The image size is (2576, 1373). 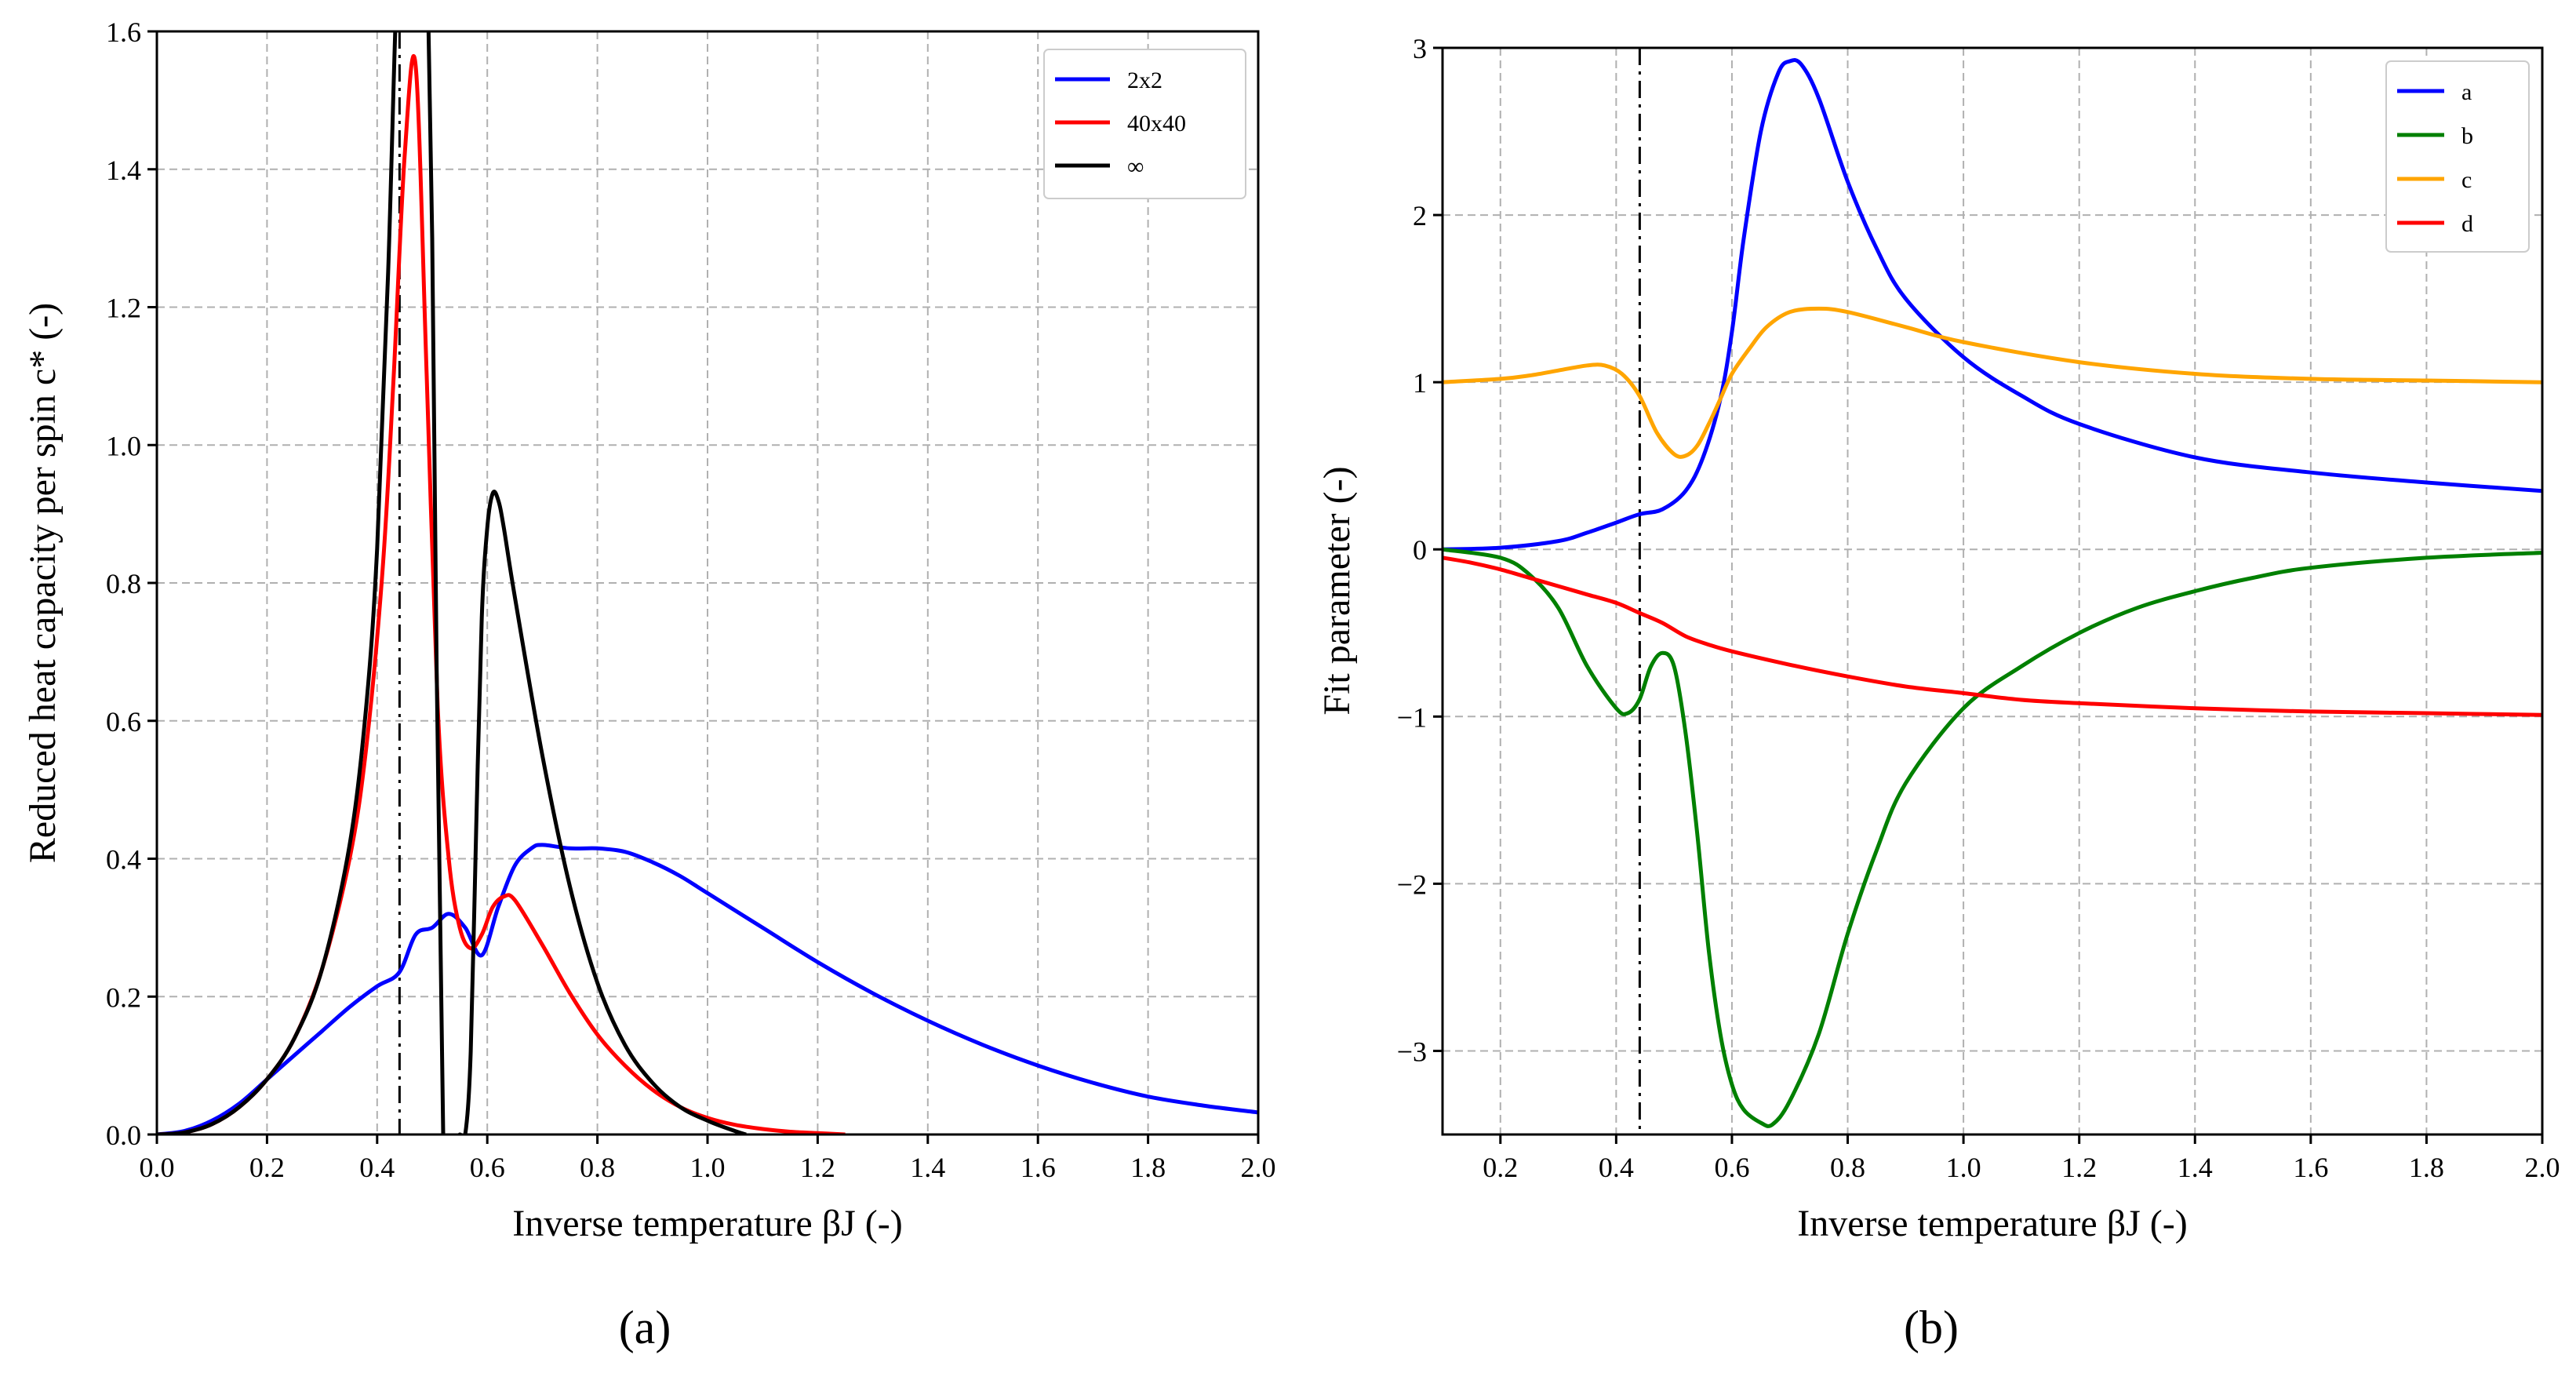 What do you see at coordinates (1992, 382) in the screenshot?
I see `series-line-b-c` at bounding box center [1992, 382].